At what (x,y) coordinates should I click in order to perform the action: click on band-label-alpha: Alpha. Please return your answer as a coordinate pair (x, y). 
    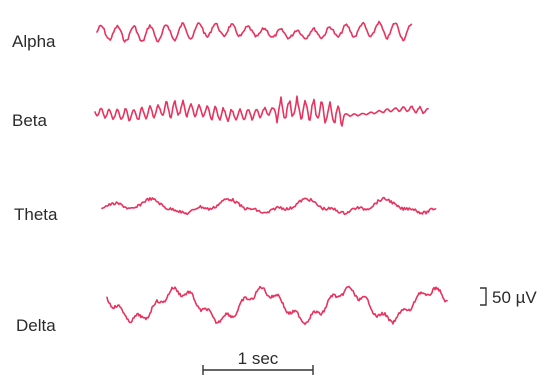
    Looking at the image, I should click on (34, 41).